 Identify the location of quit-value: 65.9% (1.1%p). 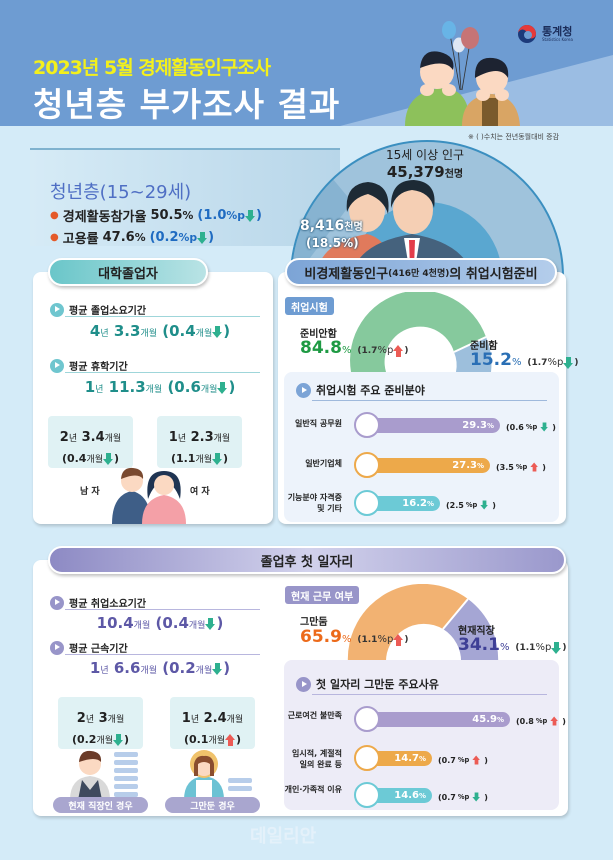
(354, 637).